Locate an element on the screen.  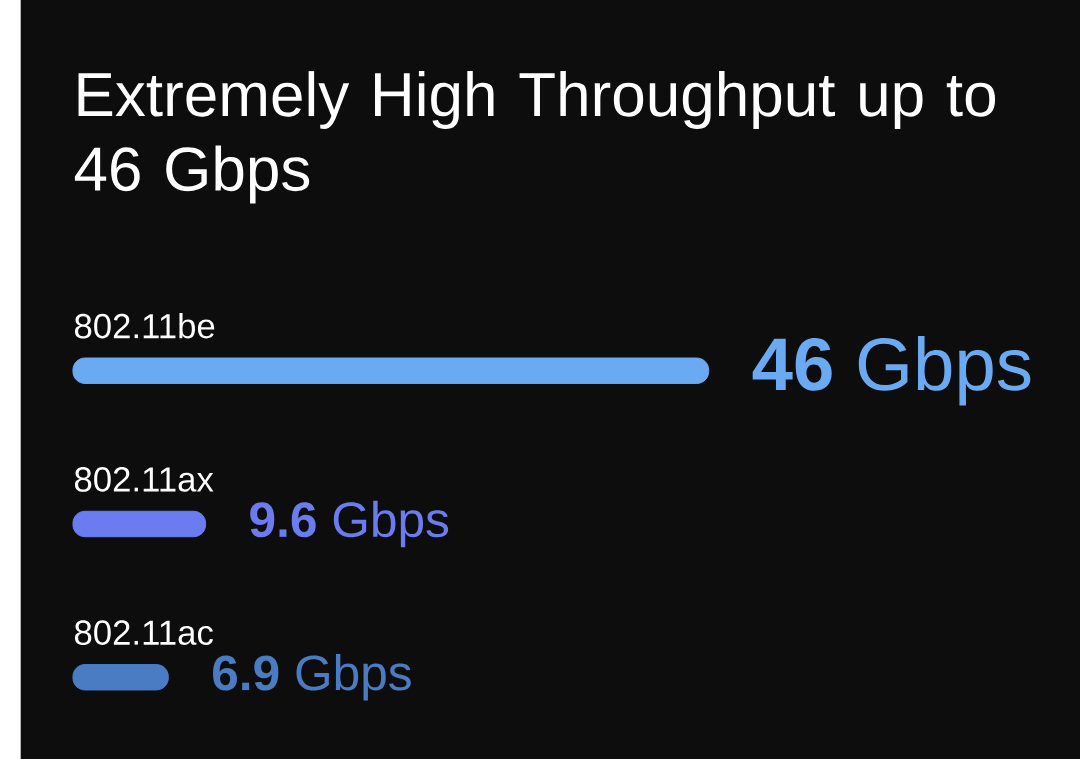
data-label: 6.9 Gbps is located at coordinates (312, 677).